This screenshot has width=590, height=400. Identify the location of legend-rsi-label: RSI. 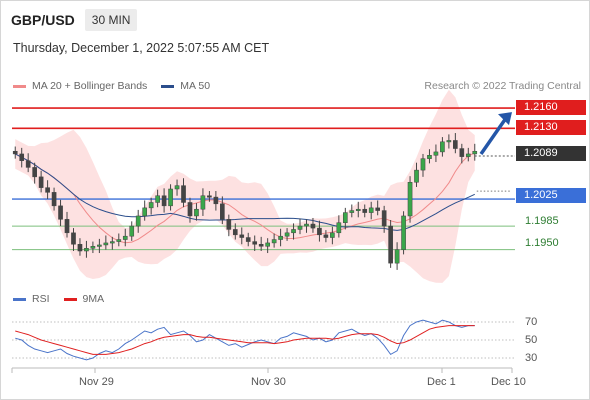
(41, 299).